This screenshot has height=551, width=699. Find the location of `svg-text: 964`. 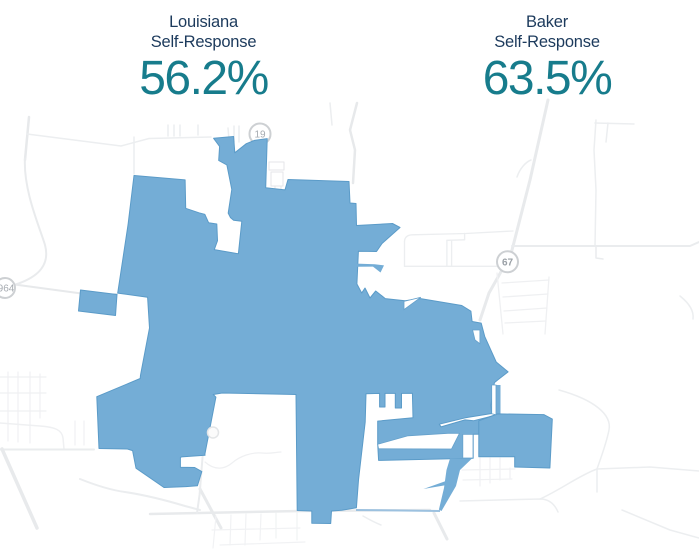

svg-text: 964 is located at coordinates (7, 289).